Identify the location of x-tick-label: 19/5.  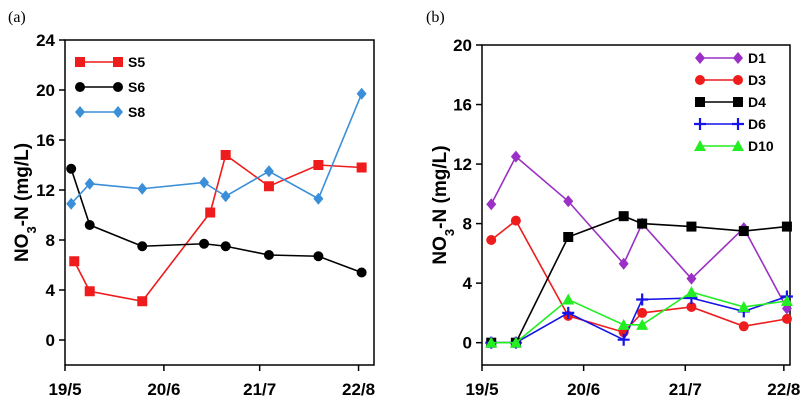
(481, 389).